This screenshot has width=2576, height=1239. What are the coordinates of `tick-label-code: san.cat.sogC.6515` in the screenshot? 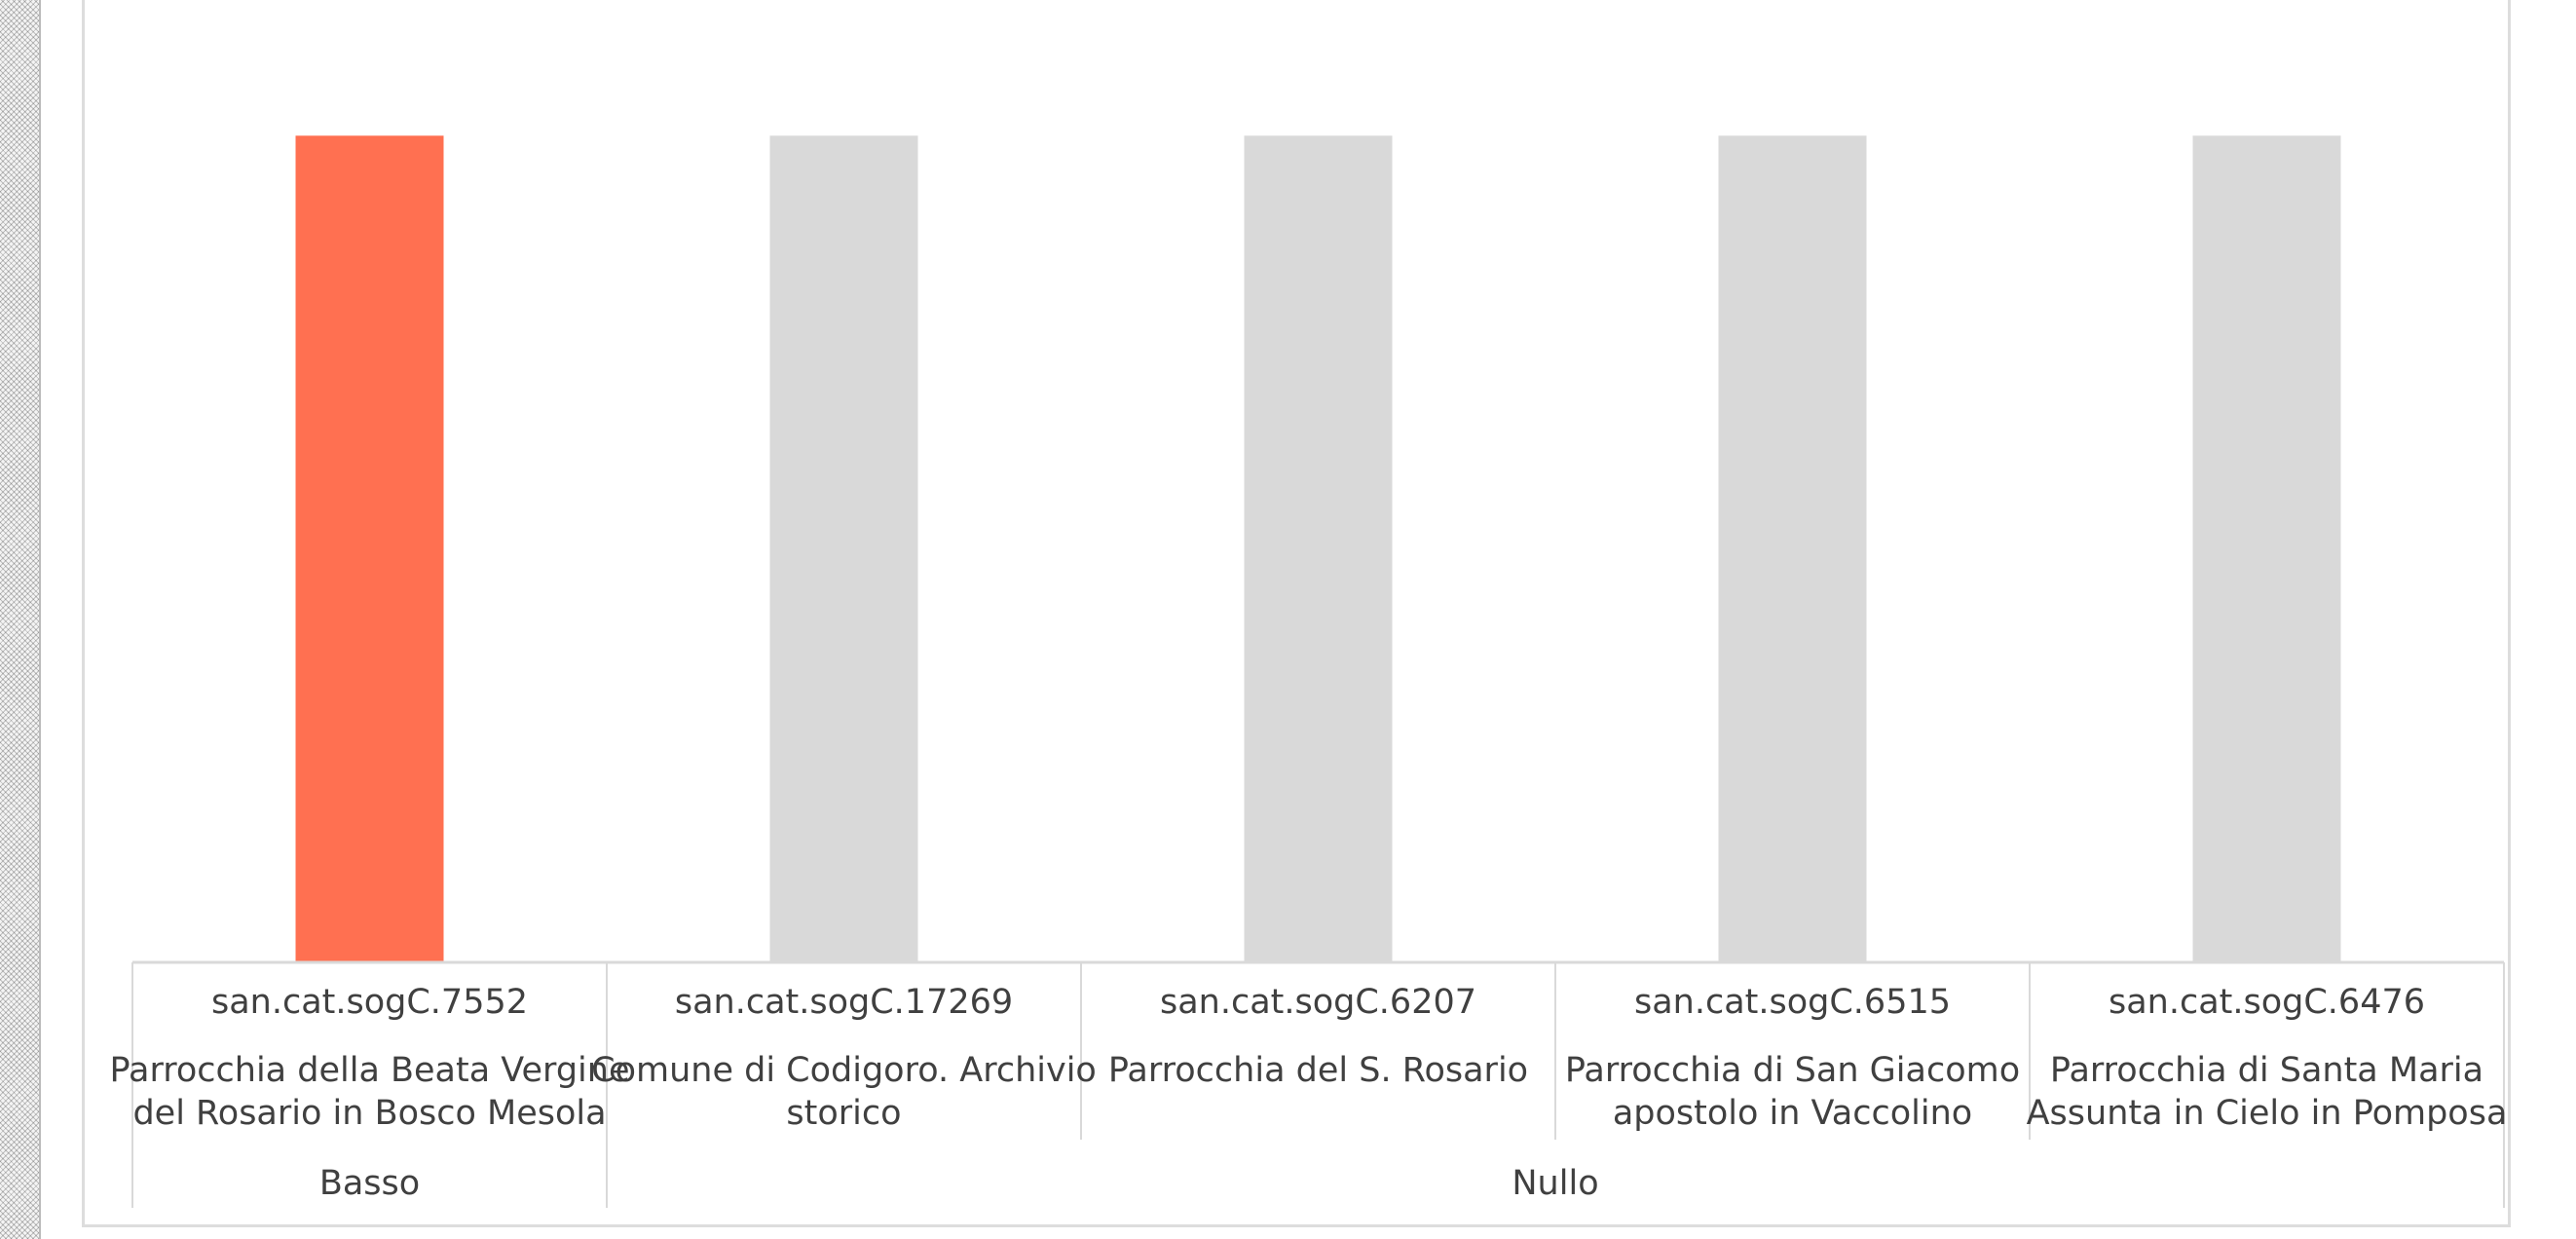 It's located at (1792, 1003).